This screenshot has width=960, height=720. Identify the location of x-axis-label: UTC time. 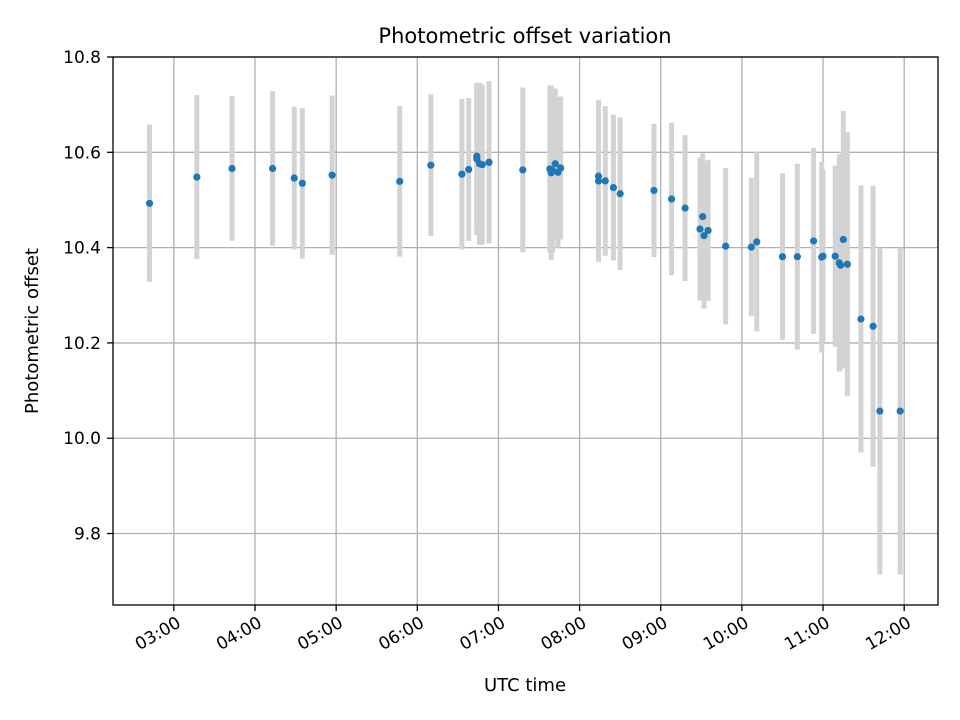
(525, 685).